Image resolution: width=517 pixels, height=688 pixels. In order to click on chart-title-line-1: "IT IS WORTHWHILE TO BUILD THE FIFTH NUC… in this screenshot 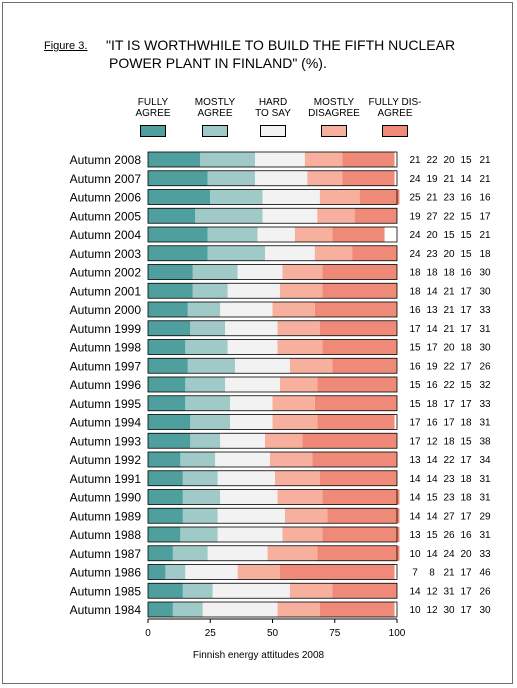, I will do `click(281, 45)`.